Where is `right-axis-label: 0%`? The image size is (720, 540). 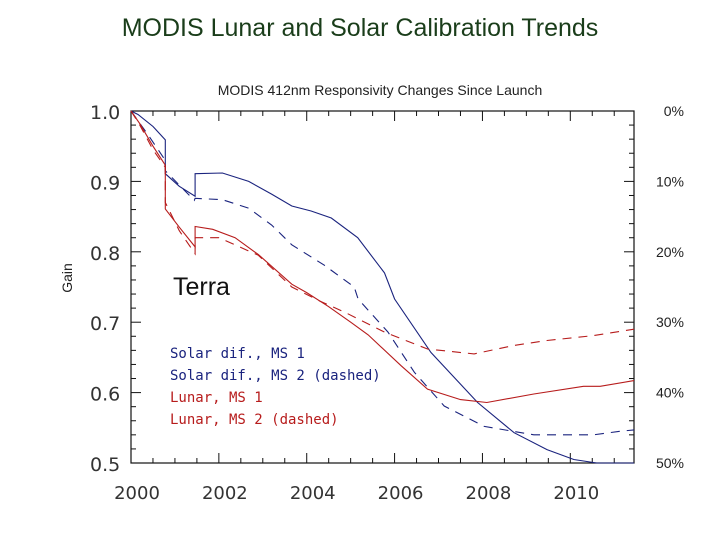 right-axis-label: 0% is located at coordinates (674, 111).